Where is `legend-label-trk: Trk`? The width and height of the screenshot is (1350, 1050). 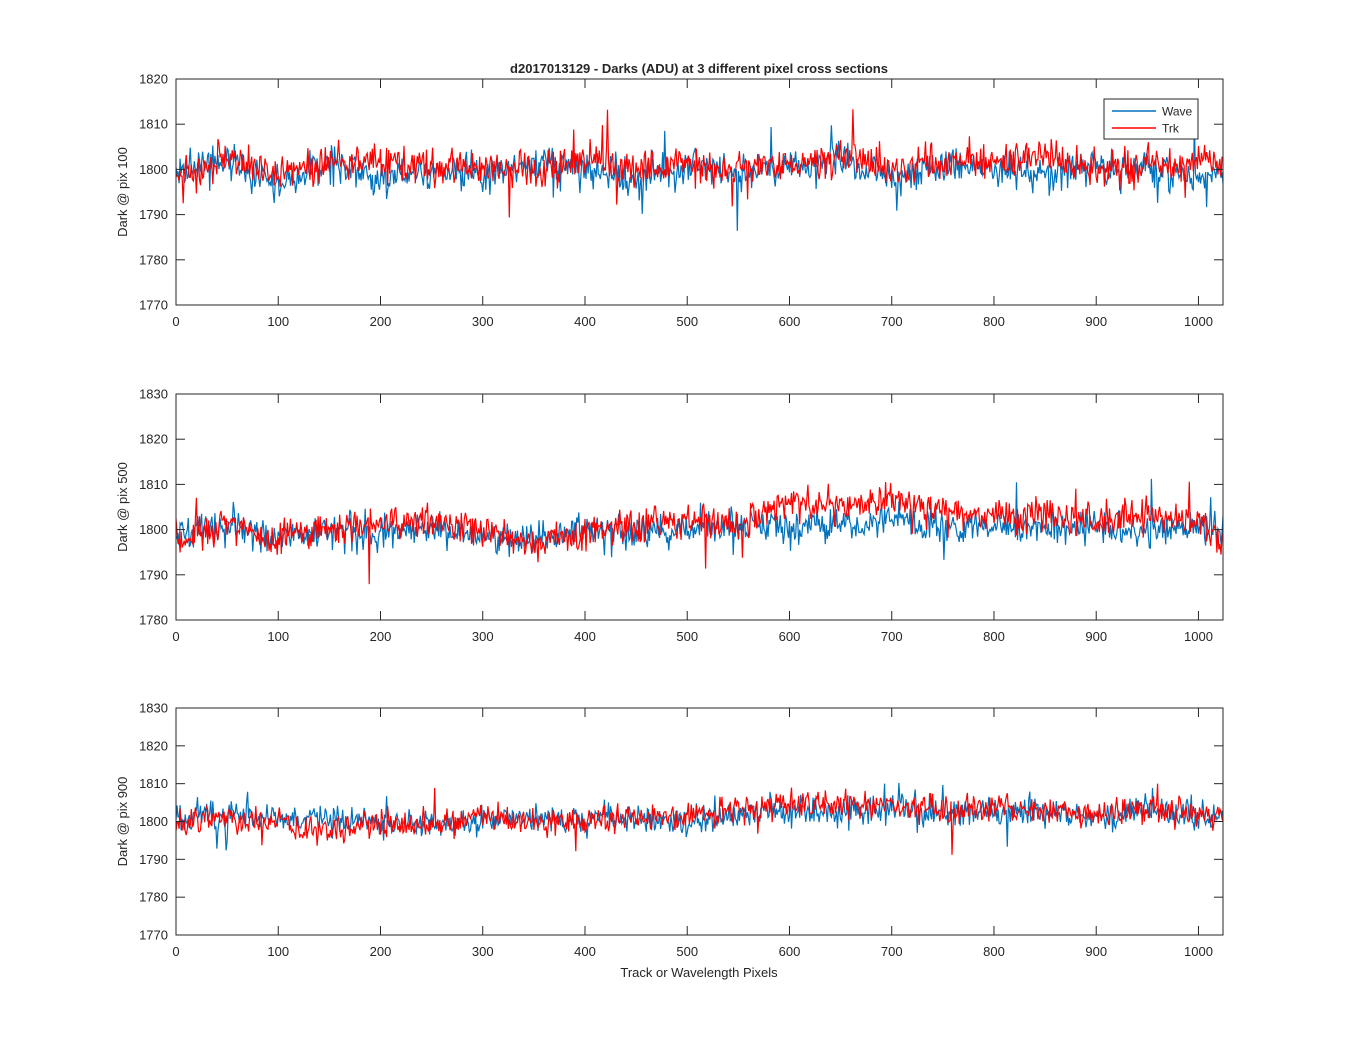
legend-label-trk: Trk is located at coordinates (1171, 129).